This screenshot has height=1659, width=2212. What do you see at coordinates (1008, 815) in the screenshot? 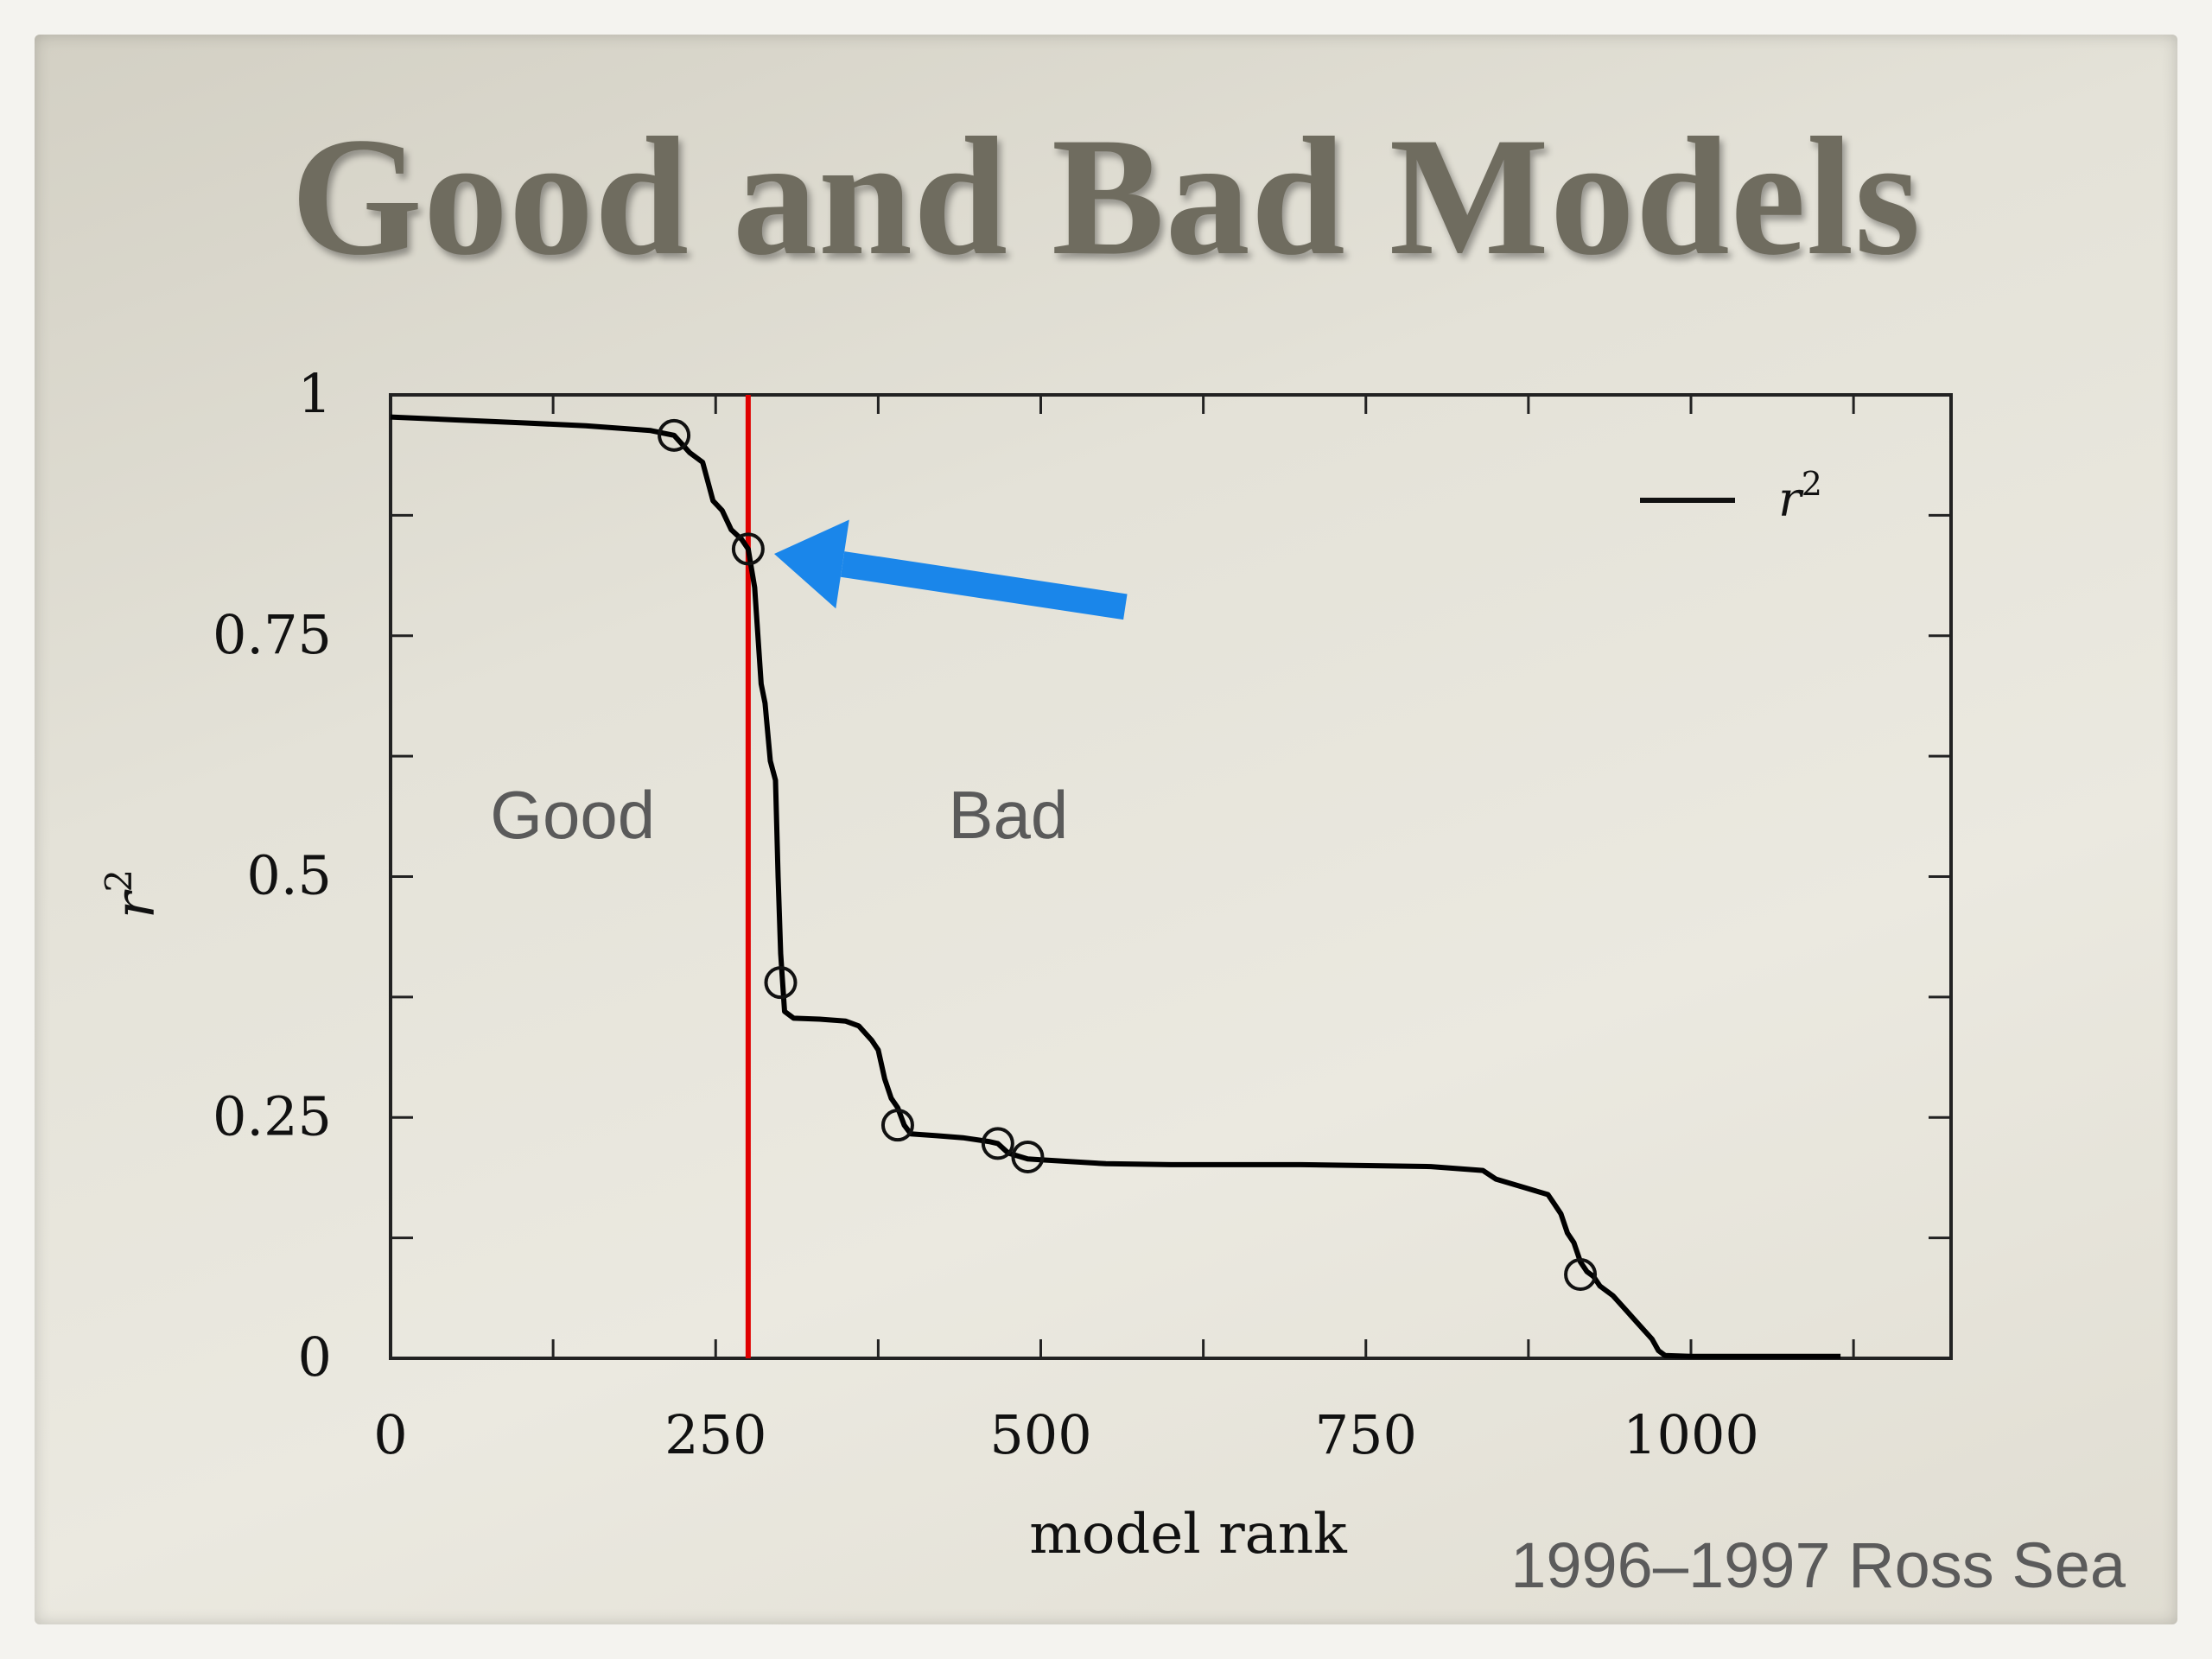
I see `annotation-bad: Bad` at bounding box center [1008, 815].